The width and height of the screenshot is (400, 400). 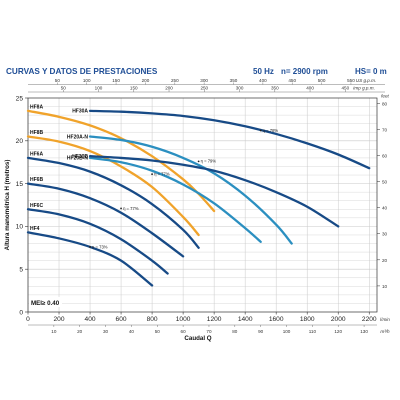 I want to click on efficiency-label: η = 79%, so click(x=209, y=161).